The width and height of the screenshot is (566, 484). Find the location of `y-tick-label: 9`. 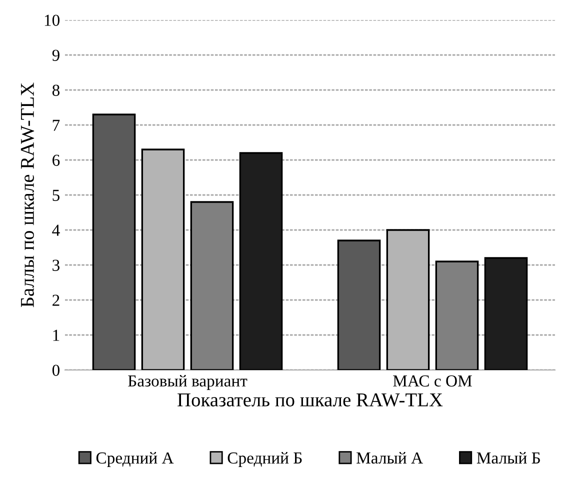

y-tick-label: 9 is located at coordinates (56, 55).